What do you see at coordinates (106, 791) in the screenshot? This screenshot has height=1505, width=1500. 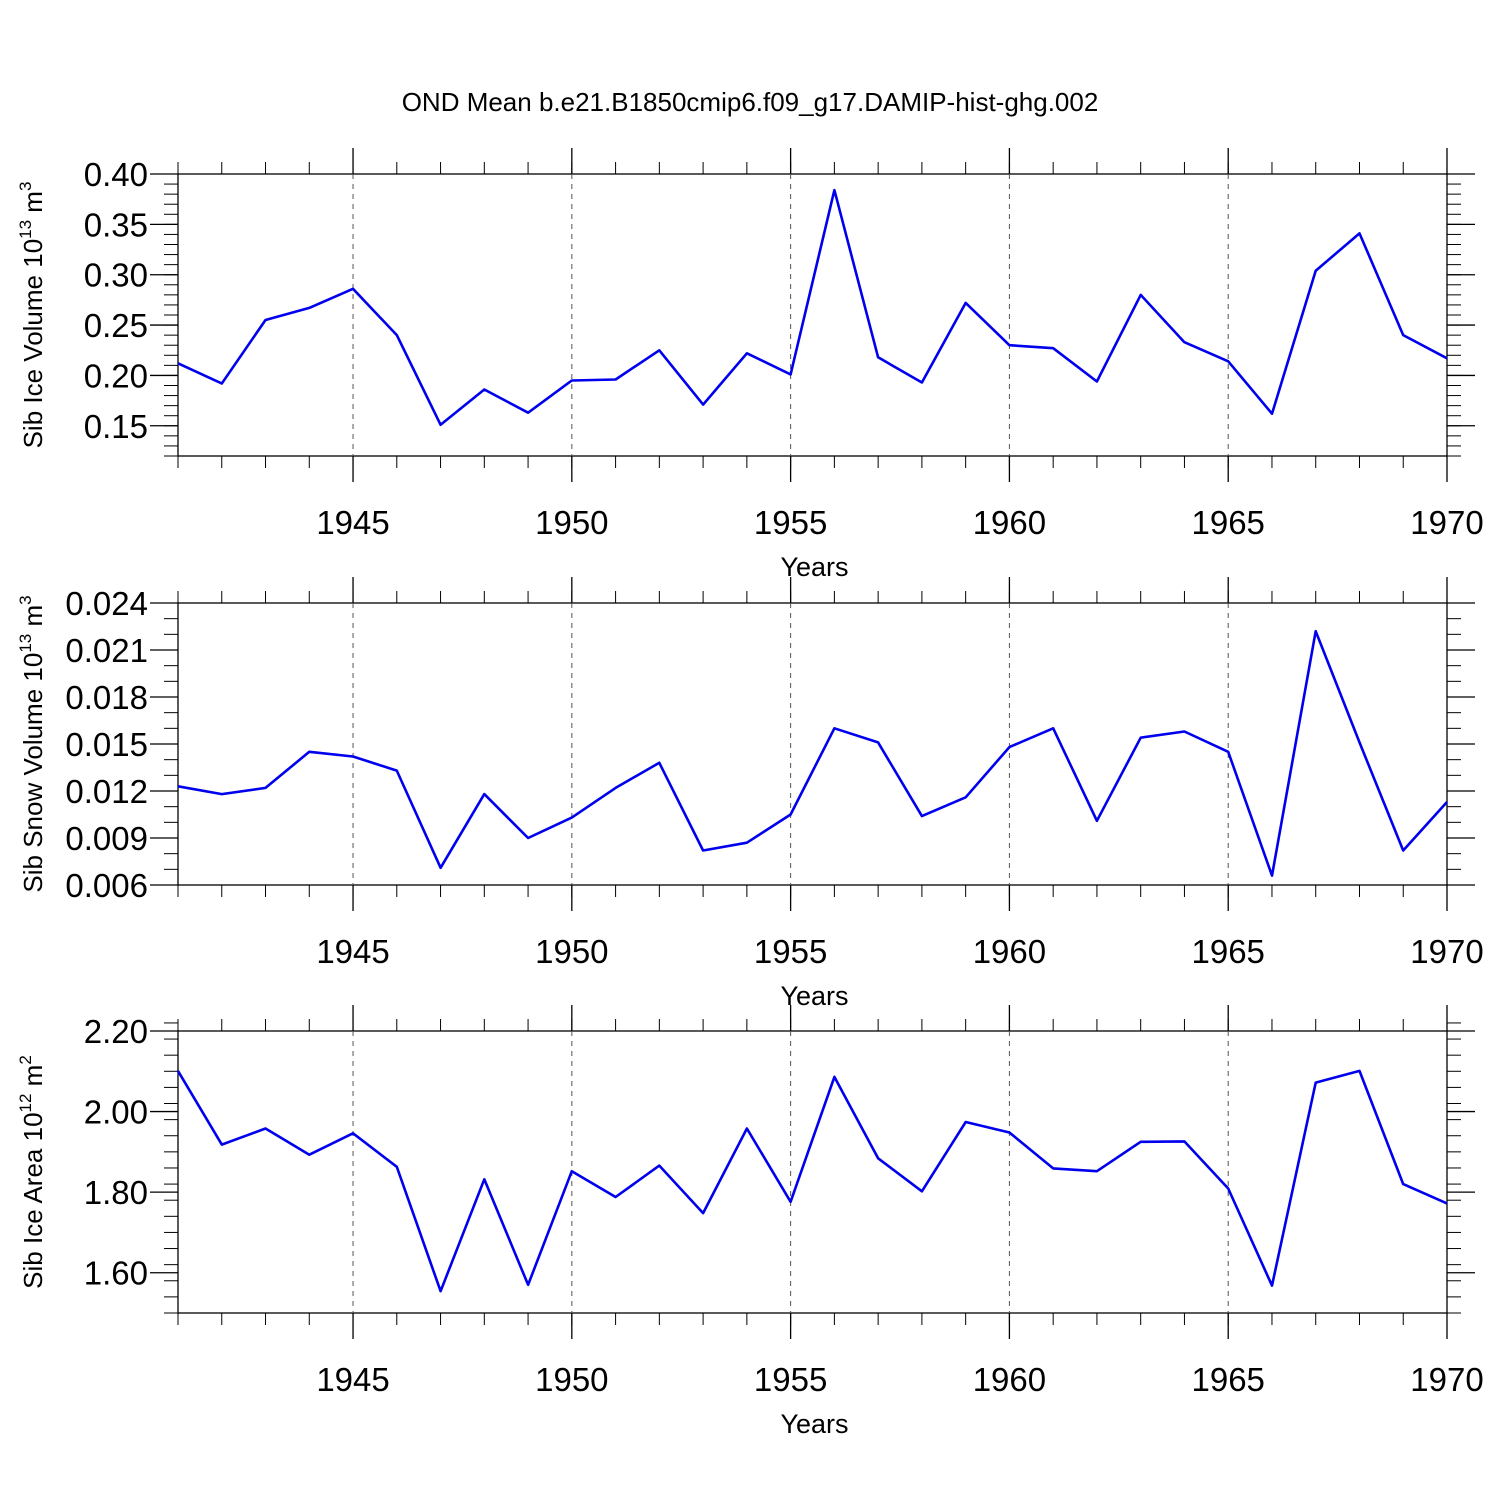 I see `y-tick-label: 0.012` at bounding box center [106, 791].